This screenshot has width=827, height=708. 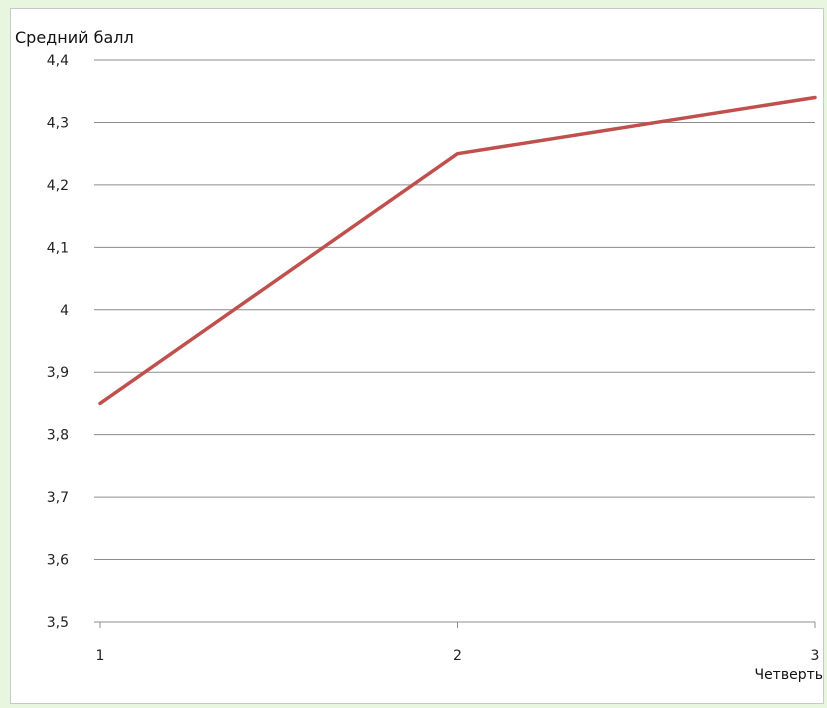 What do you see at coordinates (58, 342) in the screenshot?
I see `y-axis-ticks: 3,5 3,6 3,7 3,8 3,9 4 4,1 4,2 4,3 4,4` at bounding box center [58, 342].